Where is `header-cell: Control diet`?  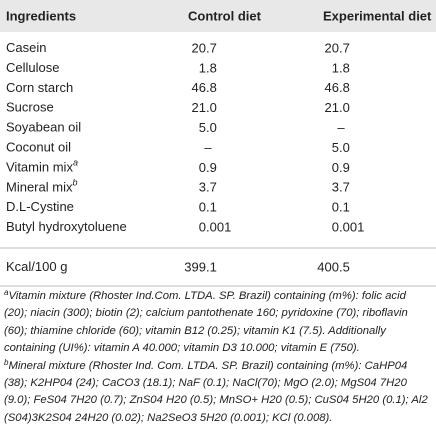
header-cell: Control diet is located at coordinates (225, 15).